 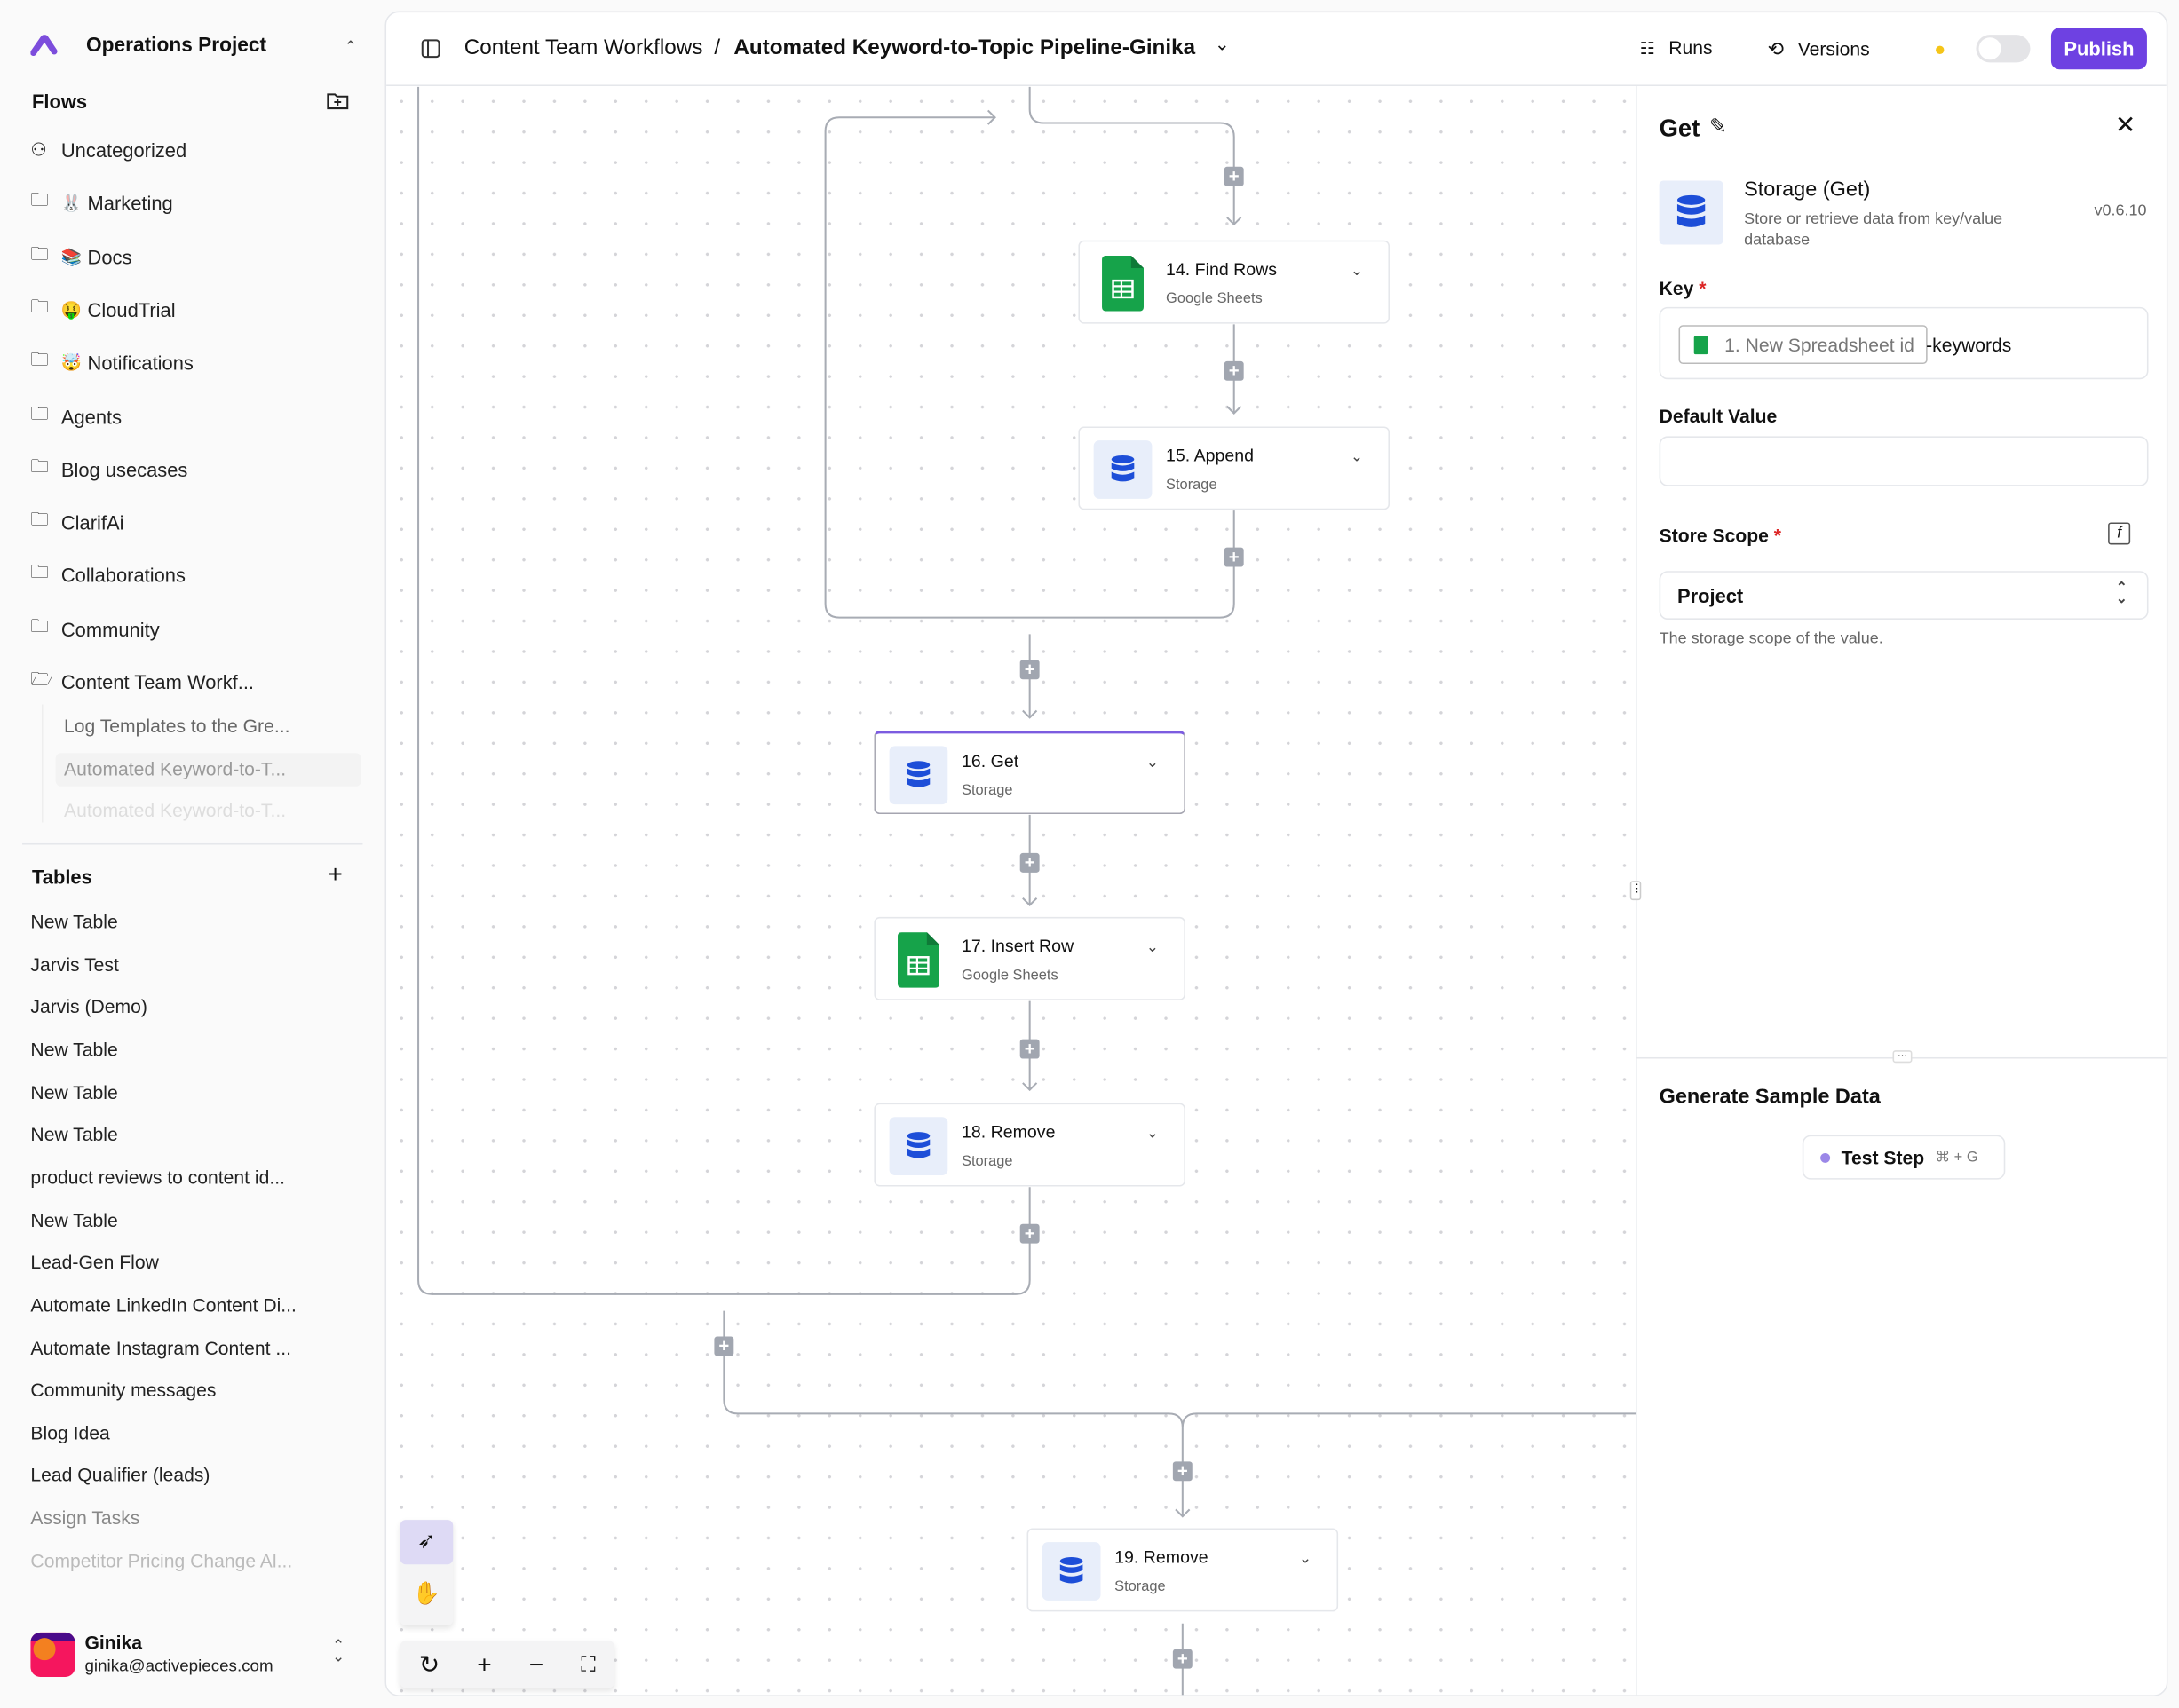 What do you see at coordinates (1182, 1570) in the screenshot?
I see `flow-step-node: 19. Remove Storage ⌄` at bounding box center [1182, 1570].